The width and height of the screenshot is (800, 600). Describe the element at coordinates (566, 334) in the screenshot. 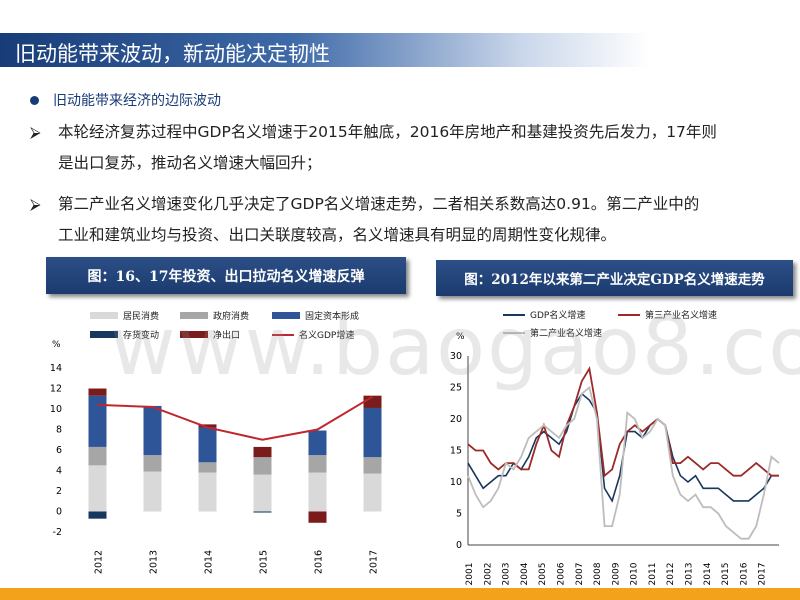

I see `legend-label: 第二产业名义增速` at that location.